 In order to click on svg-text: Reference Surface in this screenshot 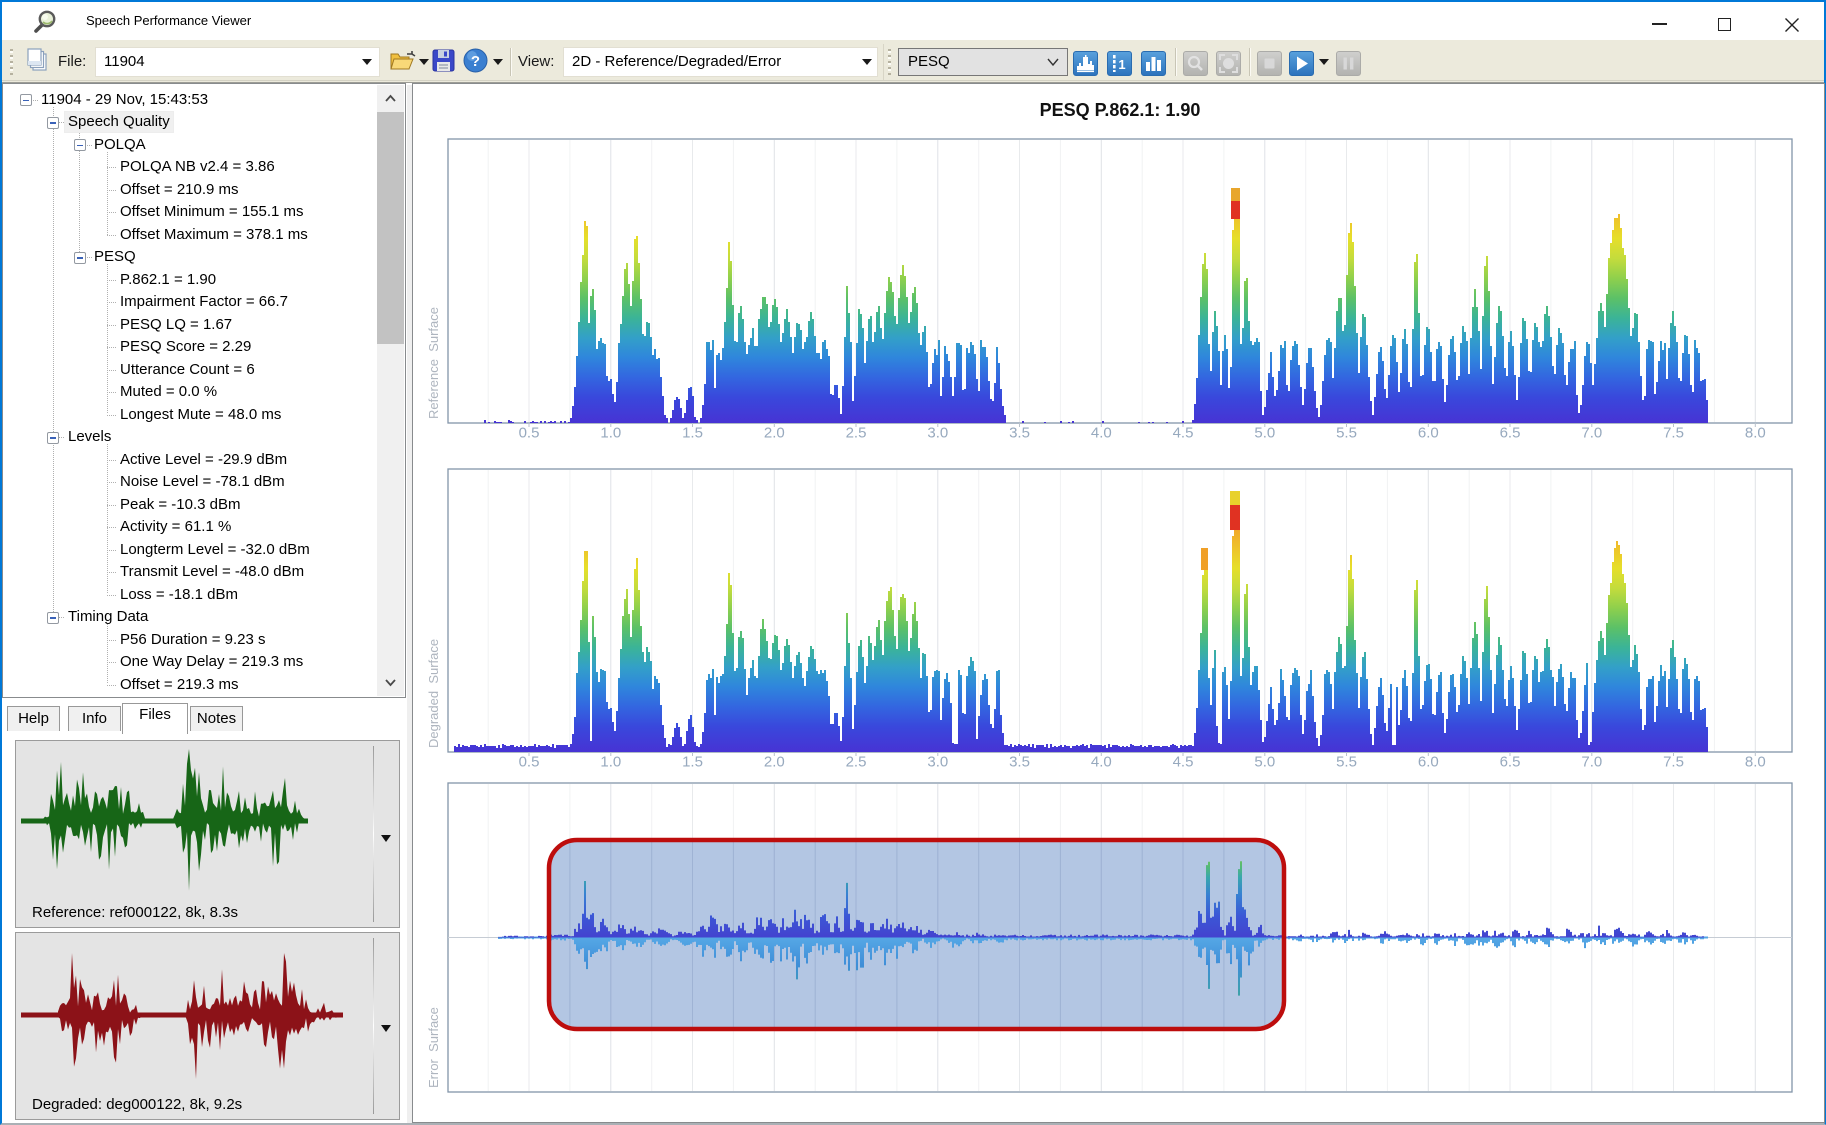, I will do `click(433, 363)`.